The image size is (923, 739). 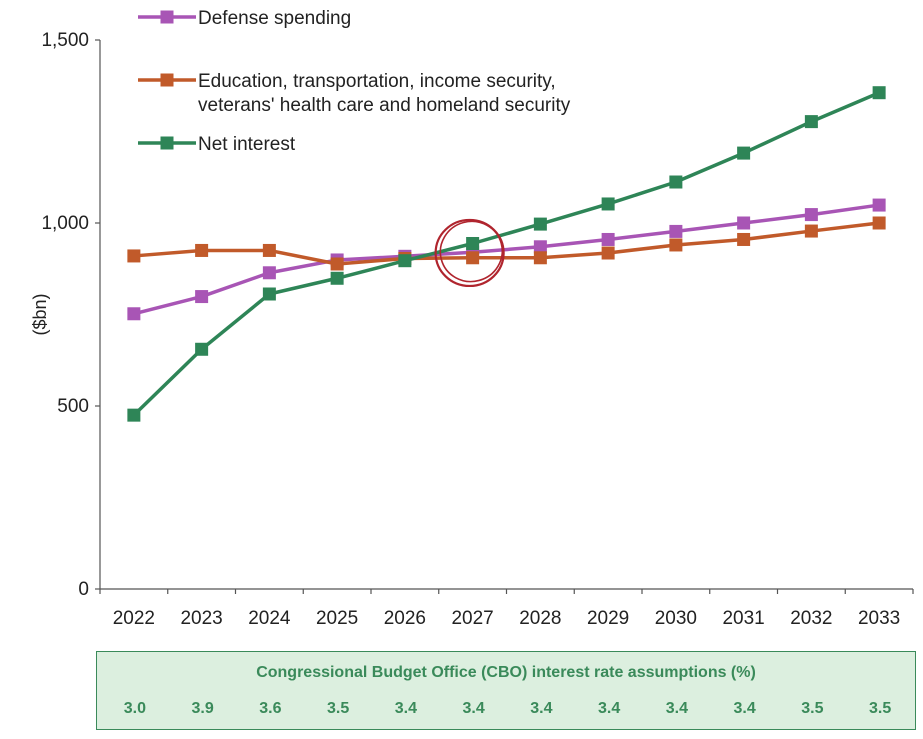 I want to click on cbo-rate-value: 3.0, so click(x=134, y=708).